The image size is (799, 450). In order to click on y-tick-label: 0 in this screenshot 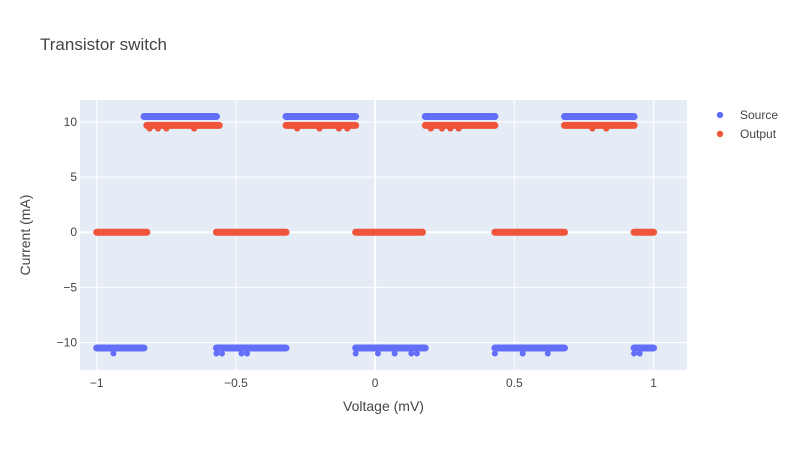, I will do `click(73, 232)`.